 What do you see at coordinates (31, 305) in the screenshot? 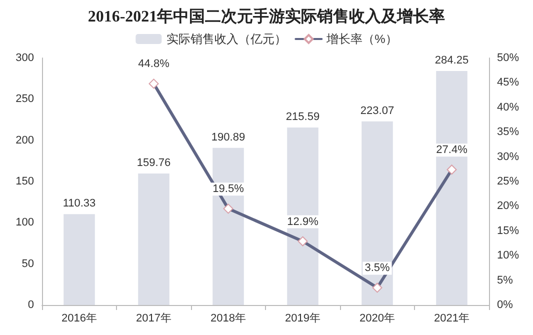
I see `y-tick-label: 0` at bounding box center [31, 305].